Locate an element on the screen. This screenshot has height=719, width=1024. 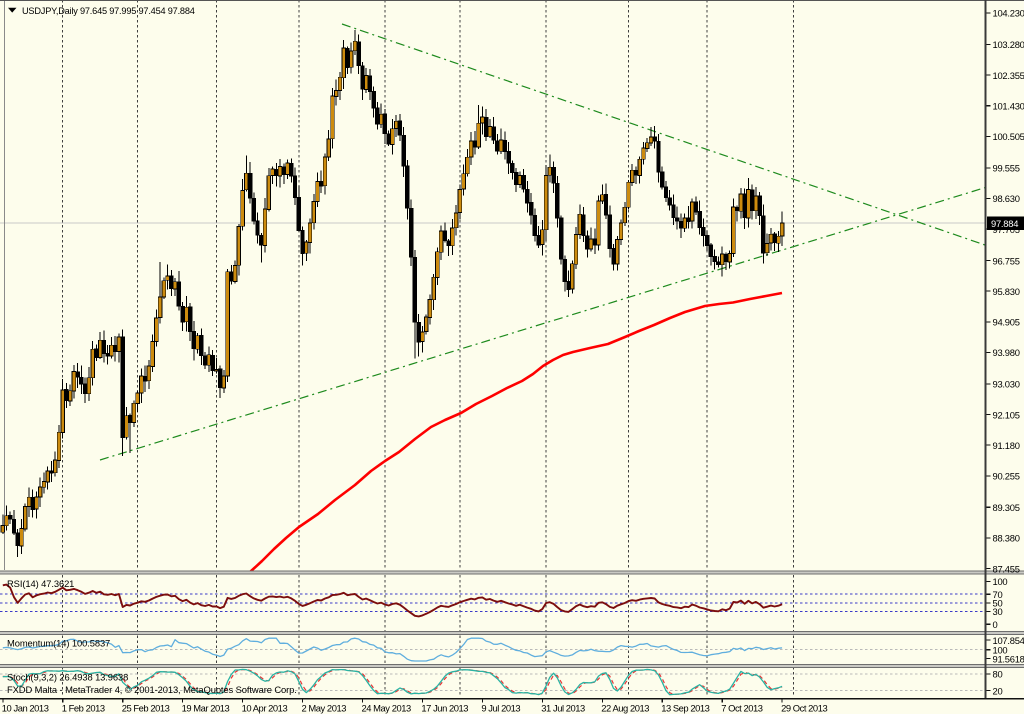
svg-text: 91.180 is located at coordinates (1006, 445).